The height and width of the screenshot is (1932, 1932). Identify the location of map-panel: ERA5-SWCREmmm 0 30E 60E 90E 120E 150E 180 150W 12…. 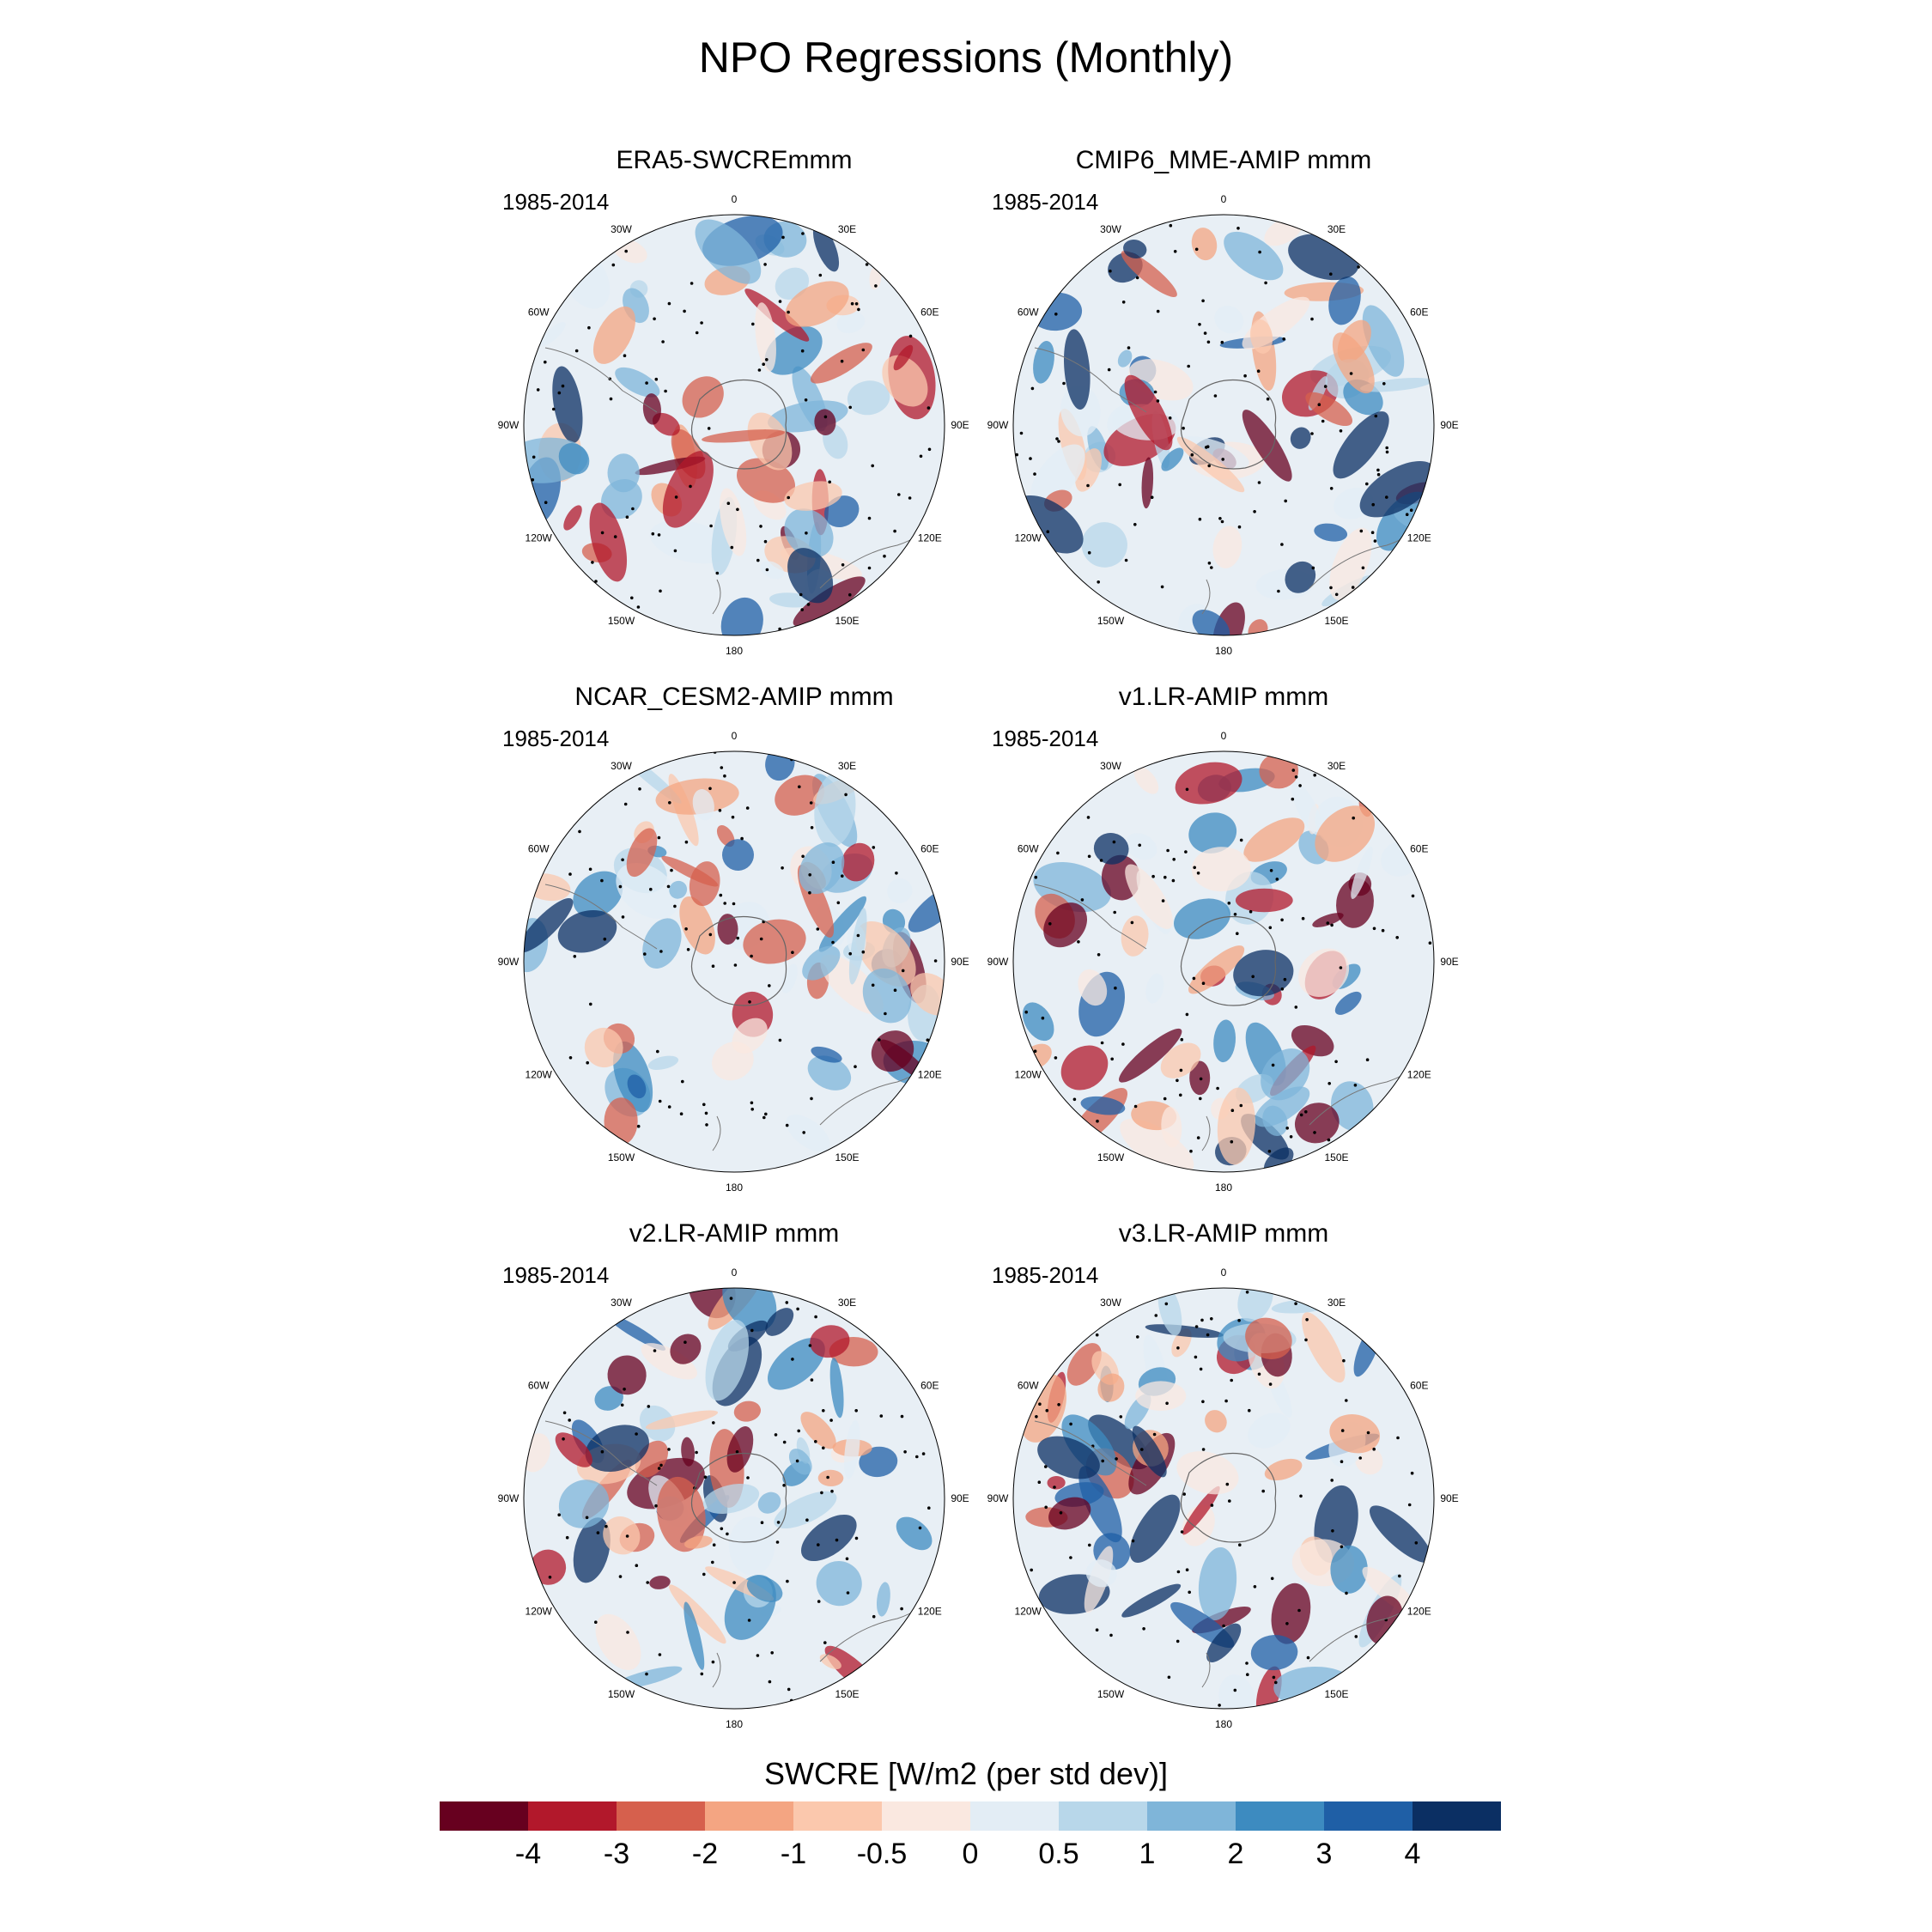
(735, 401).